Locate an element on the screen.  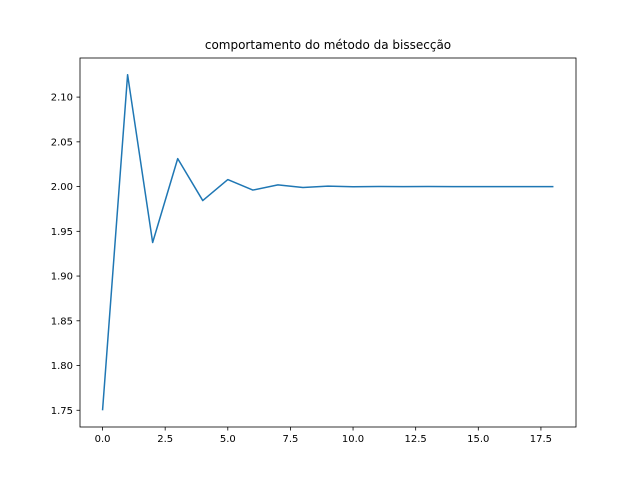
y-tick-label: 1.90 is located at coordinates (62, 277).